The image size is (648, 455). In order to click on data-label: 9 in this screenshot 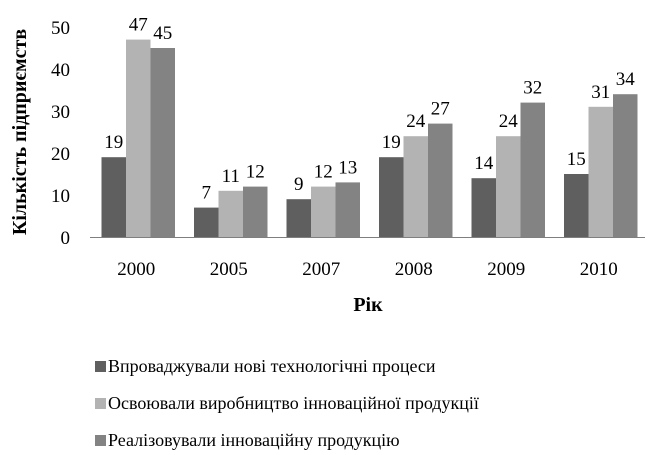, I will do `click(299, 184)`.